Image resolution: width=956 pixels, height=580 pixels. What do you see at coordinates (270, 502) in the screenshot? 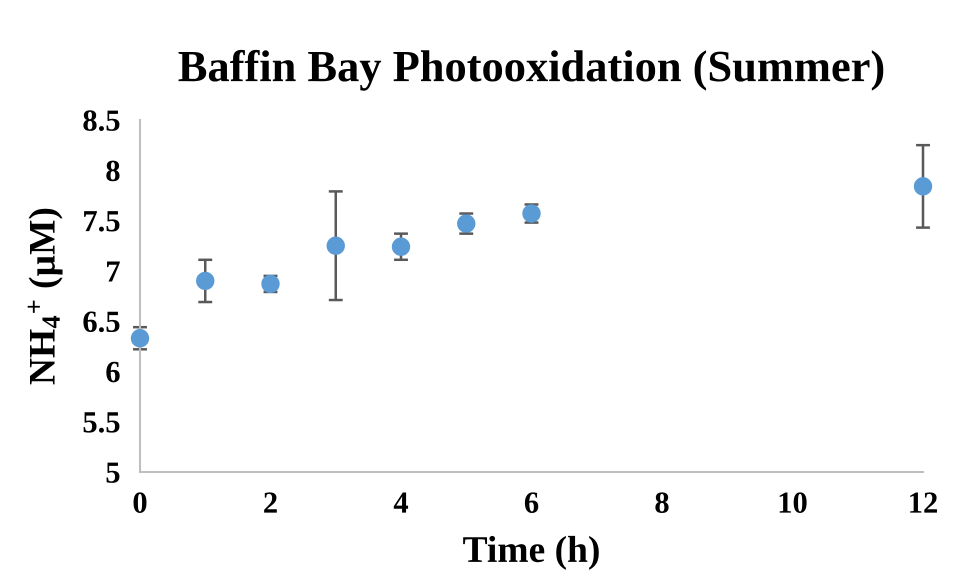
I see `x-tick-label: 2` at bounding box center [270, 502].